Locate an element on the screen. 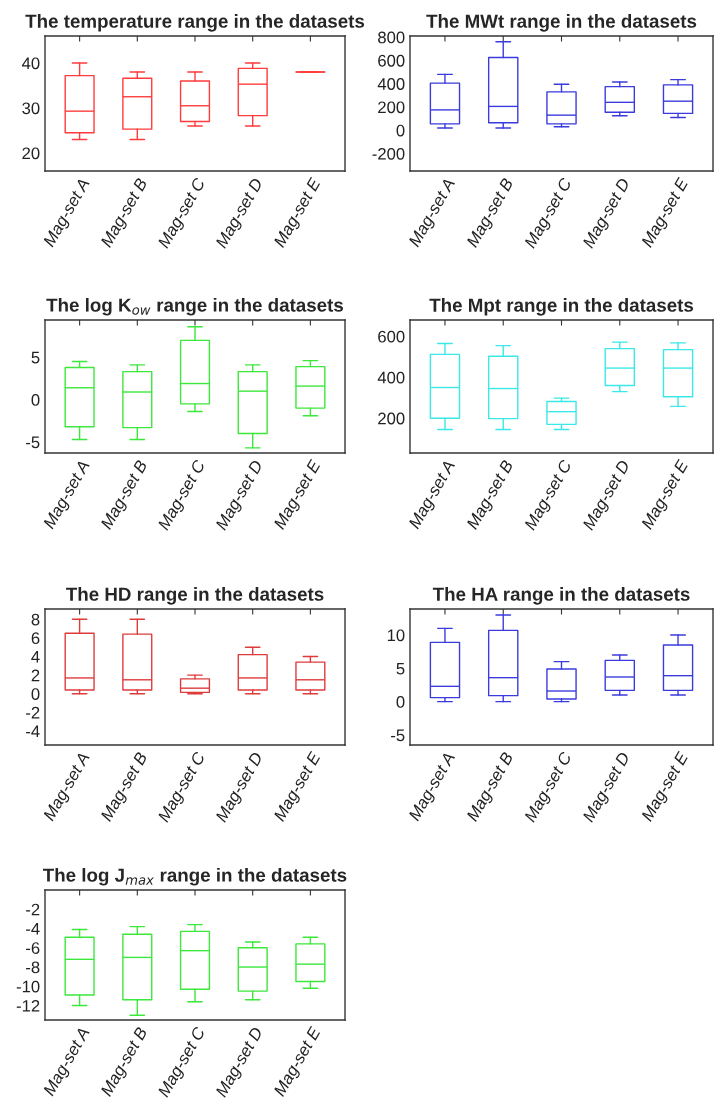  y-tick-label: -8 is located at coordinates (33, 967).